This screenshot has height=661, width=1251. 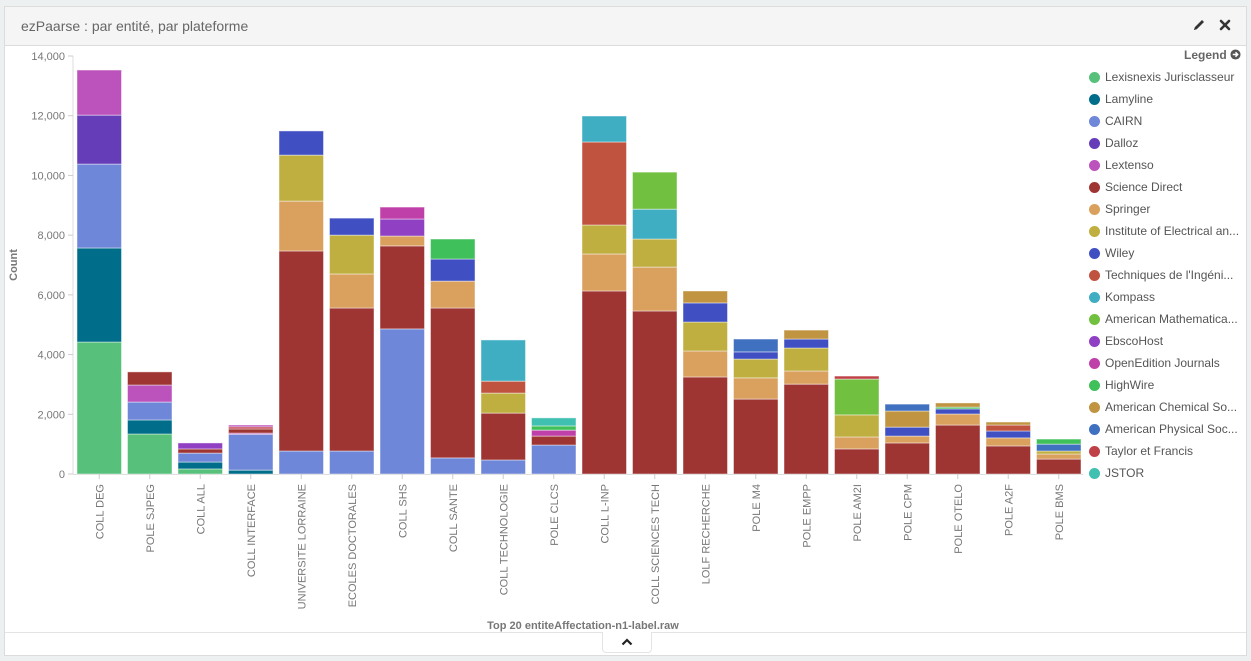 I want to click on legend-item: CAIRN, so click(x=1168, y=121).